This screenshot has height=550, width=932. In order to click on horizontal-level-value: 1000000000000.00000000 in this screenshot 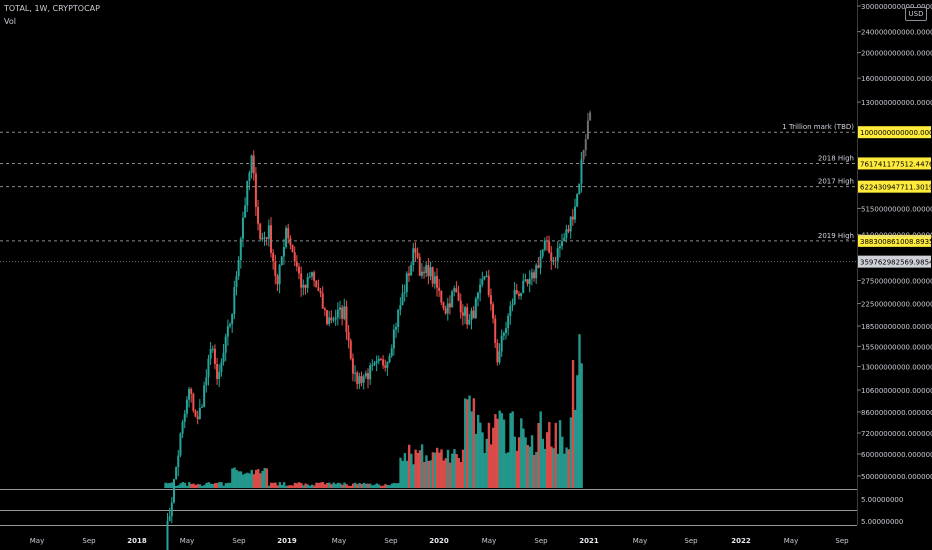, I will do `click(896, 133)`.